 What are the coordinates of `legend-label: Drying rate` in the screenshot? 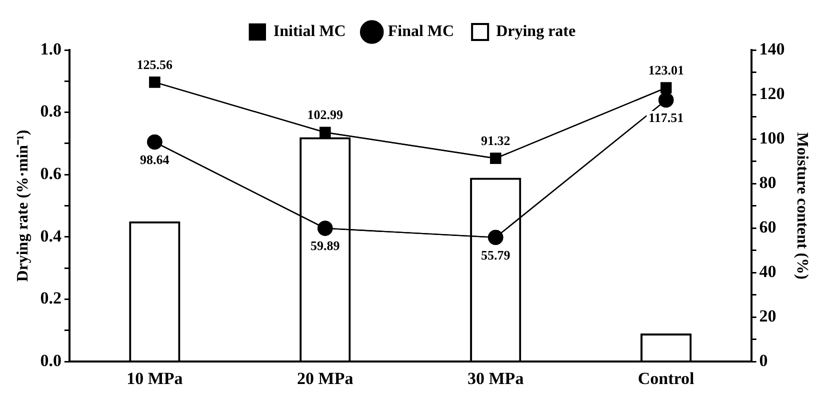 It's located at (536, 31).